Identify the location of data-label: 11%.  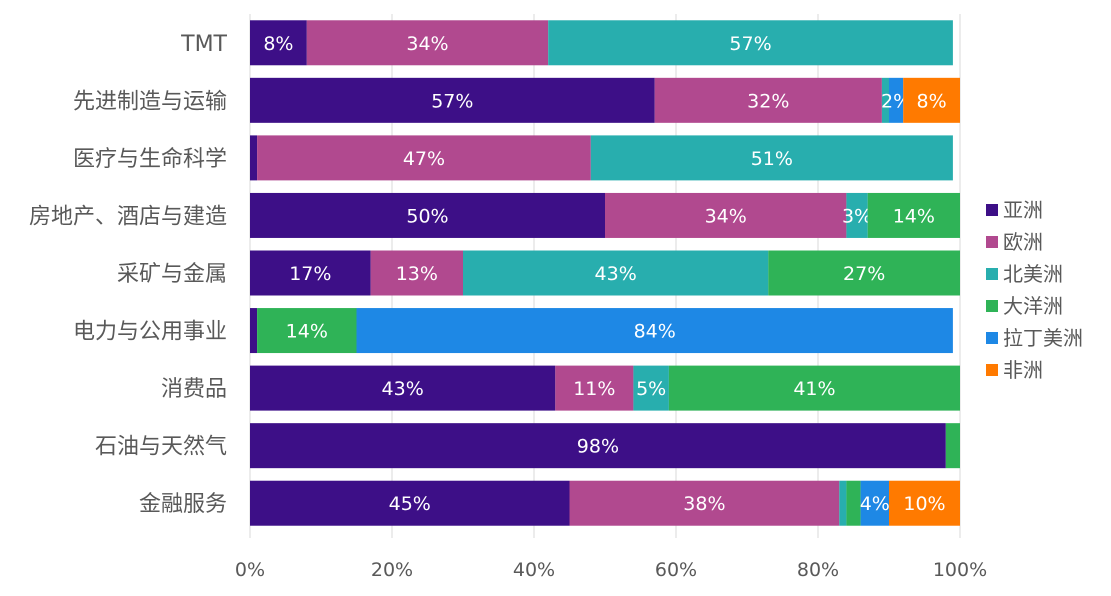
(594, 389).